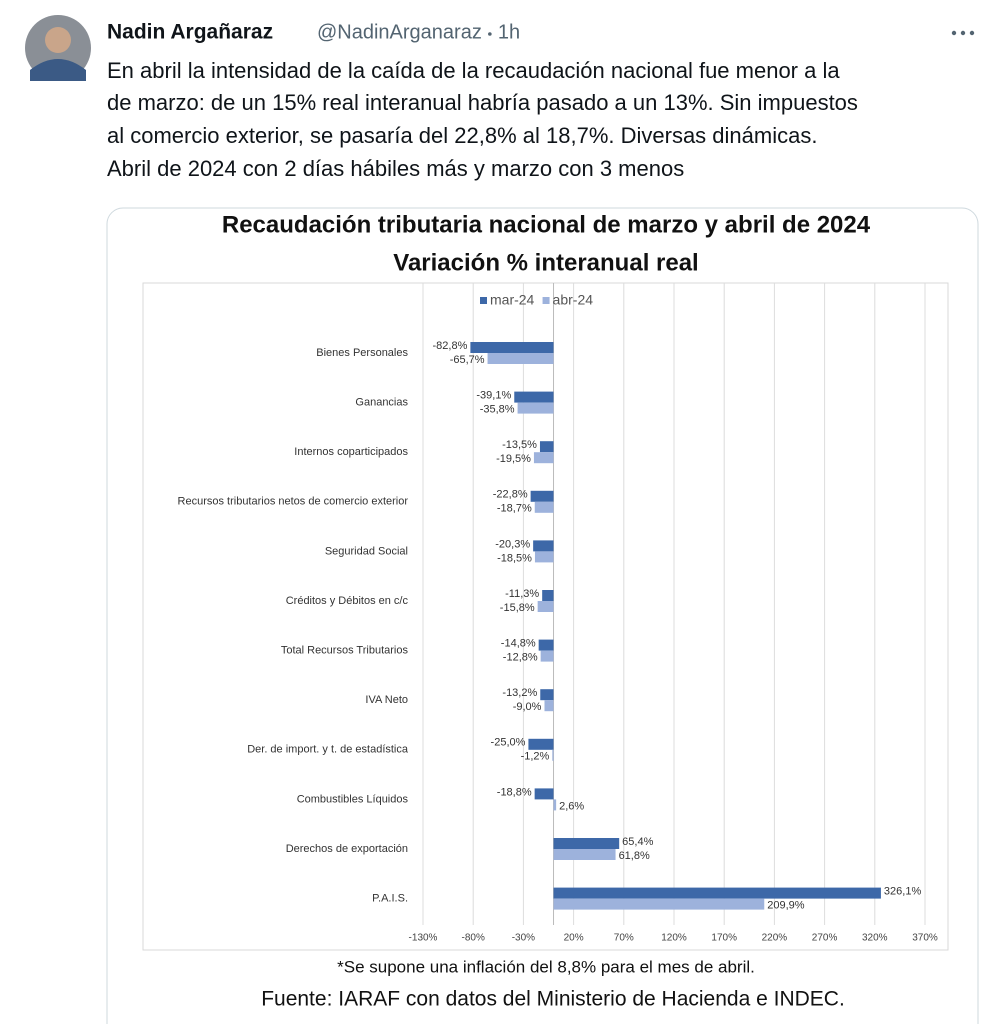  What do you see at coordinates (624, 938) in the screenshot?
I see `x-tick-label: 70%` at bounding box center [624, 938].